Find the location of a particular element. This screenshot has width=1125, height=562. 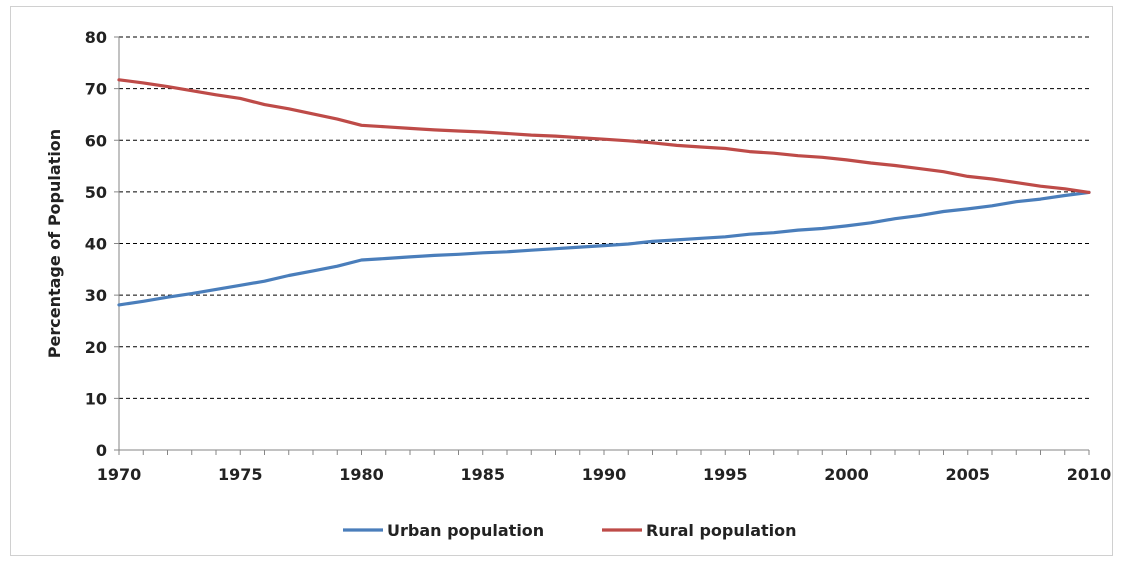

y-tick-label-60: 60 is located at coordinates (96, 140).